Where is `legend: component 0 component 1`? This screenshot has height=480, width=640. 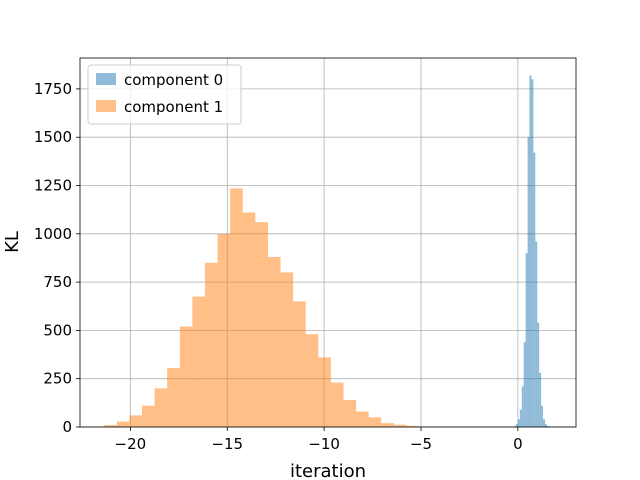 legend: component 0 component 1 is located at coordinates (164, 94).